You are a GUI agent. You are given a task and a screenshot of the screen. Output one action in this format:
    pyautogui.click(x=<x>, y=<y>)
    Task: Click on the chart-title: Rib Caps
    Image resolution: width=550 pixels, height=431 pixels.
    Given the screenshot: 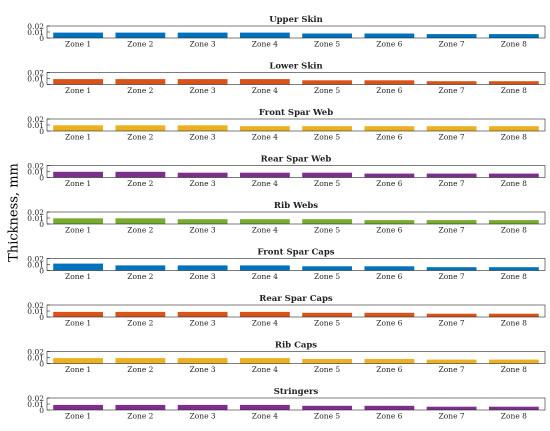 What is the action you would take?
    pyautogui.click(x=296, y=346)
    